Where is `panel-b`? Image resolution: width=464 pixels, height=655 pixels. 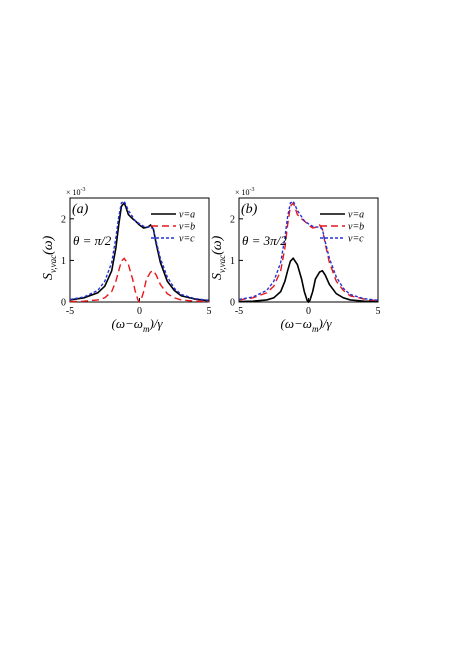
panel-b is located at coordinates (308, 250).